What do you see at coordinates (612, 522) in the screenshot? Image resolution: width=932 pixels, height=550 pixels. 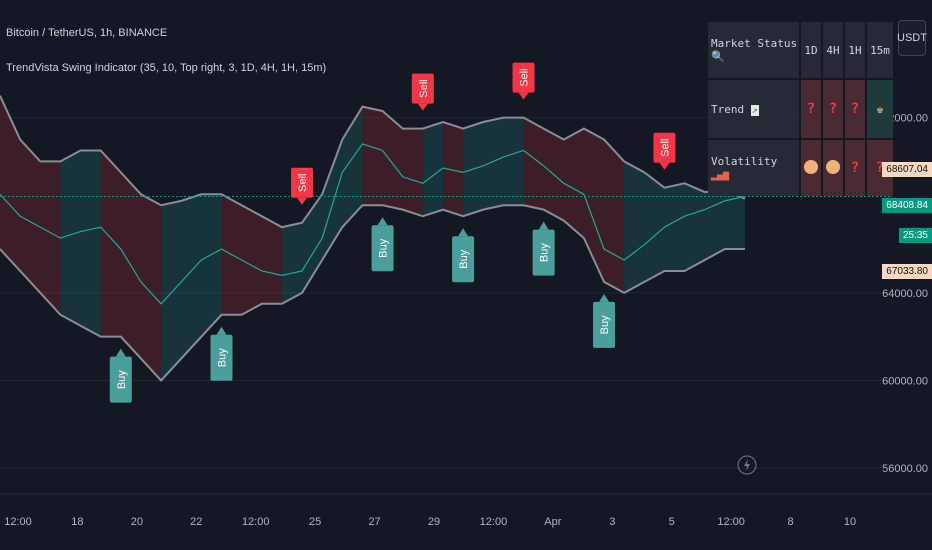 I see `x-tick-label: 3` at bounding box center [612, 522].